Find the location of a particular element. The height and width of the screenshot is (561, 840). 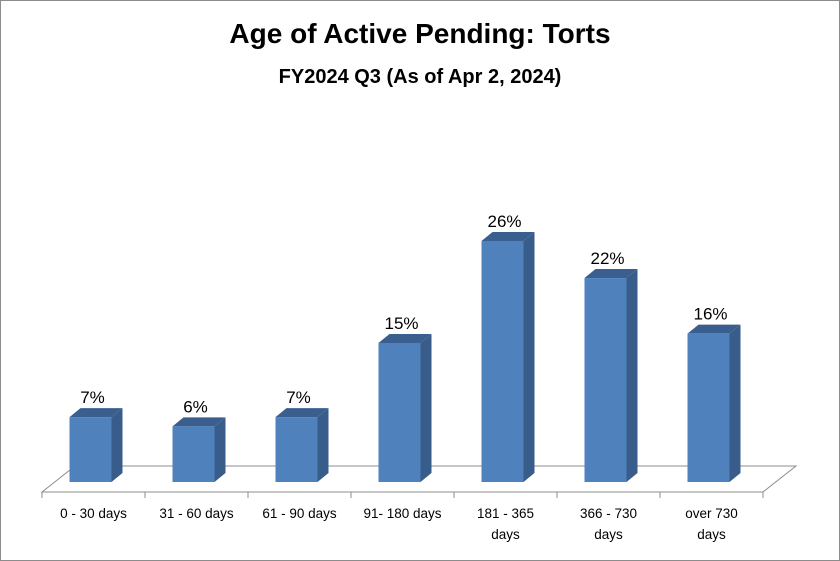

data-label: 16% is located at coordinates (710, 314).